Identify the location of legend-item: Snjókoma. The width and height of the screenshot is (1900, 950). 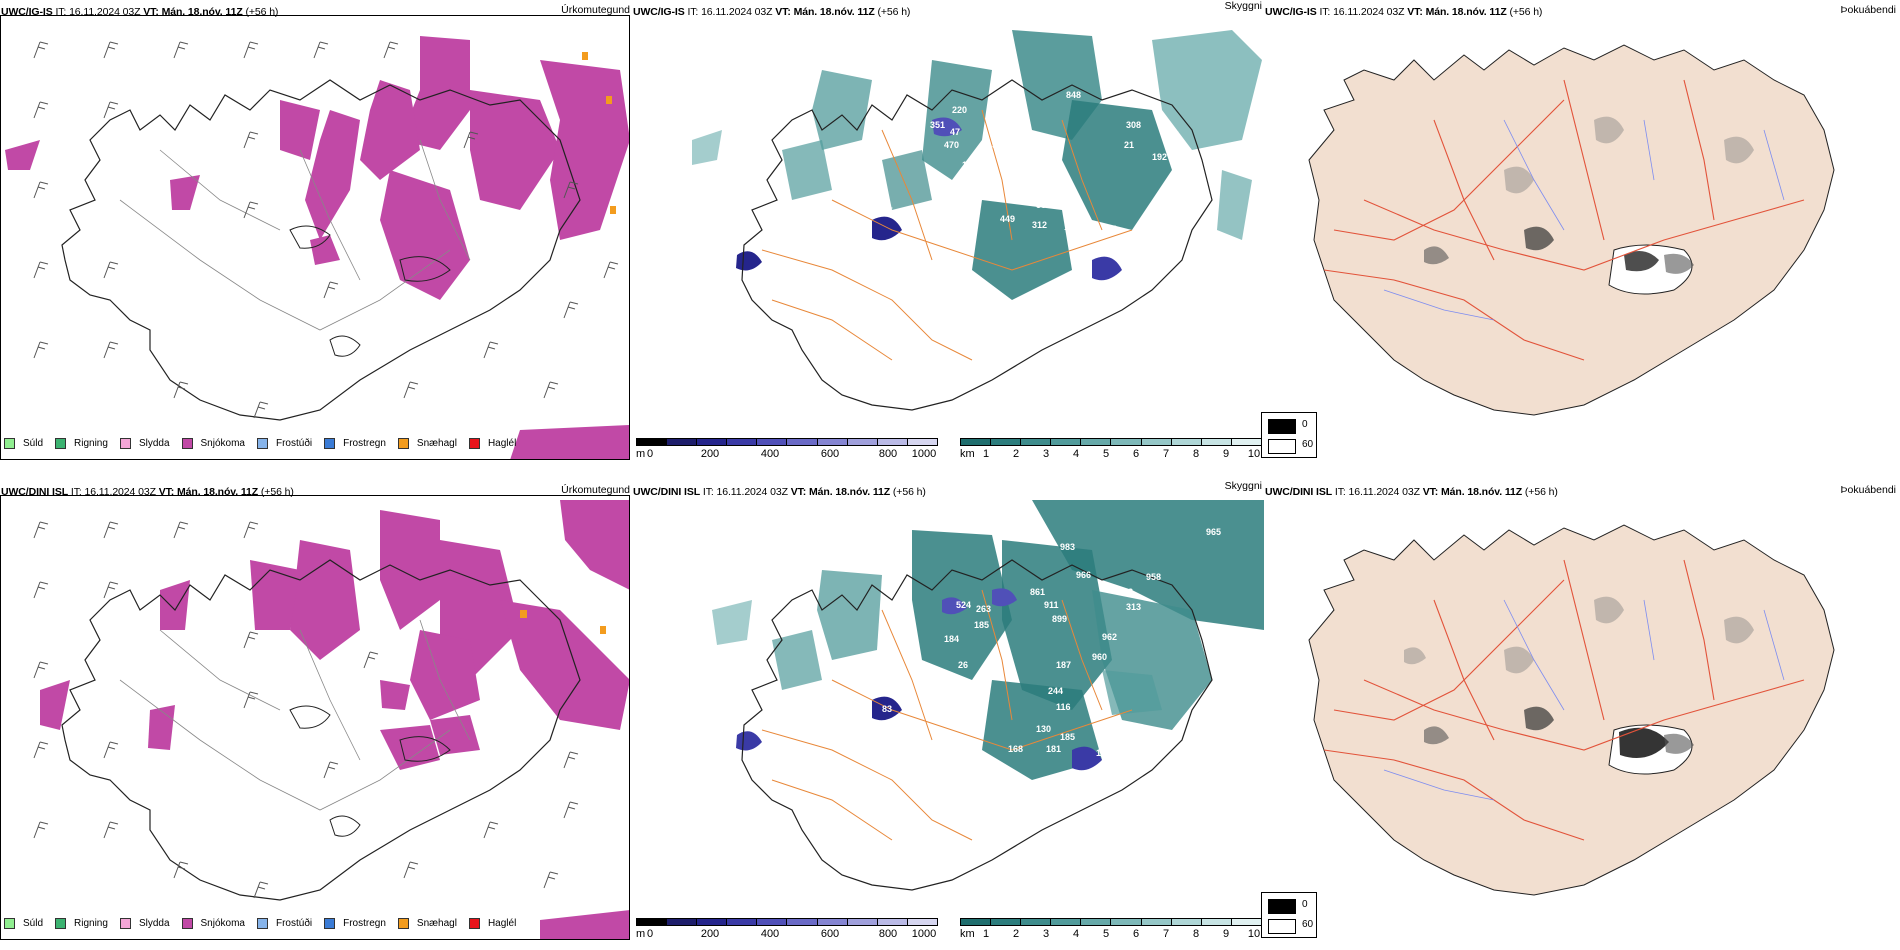
(213, 443).